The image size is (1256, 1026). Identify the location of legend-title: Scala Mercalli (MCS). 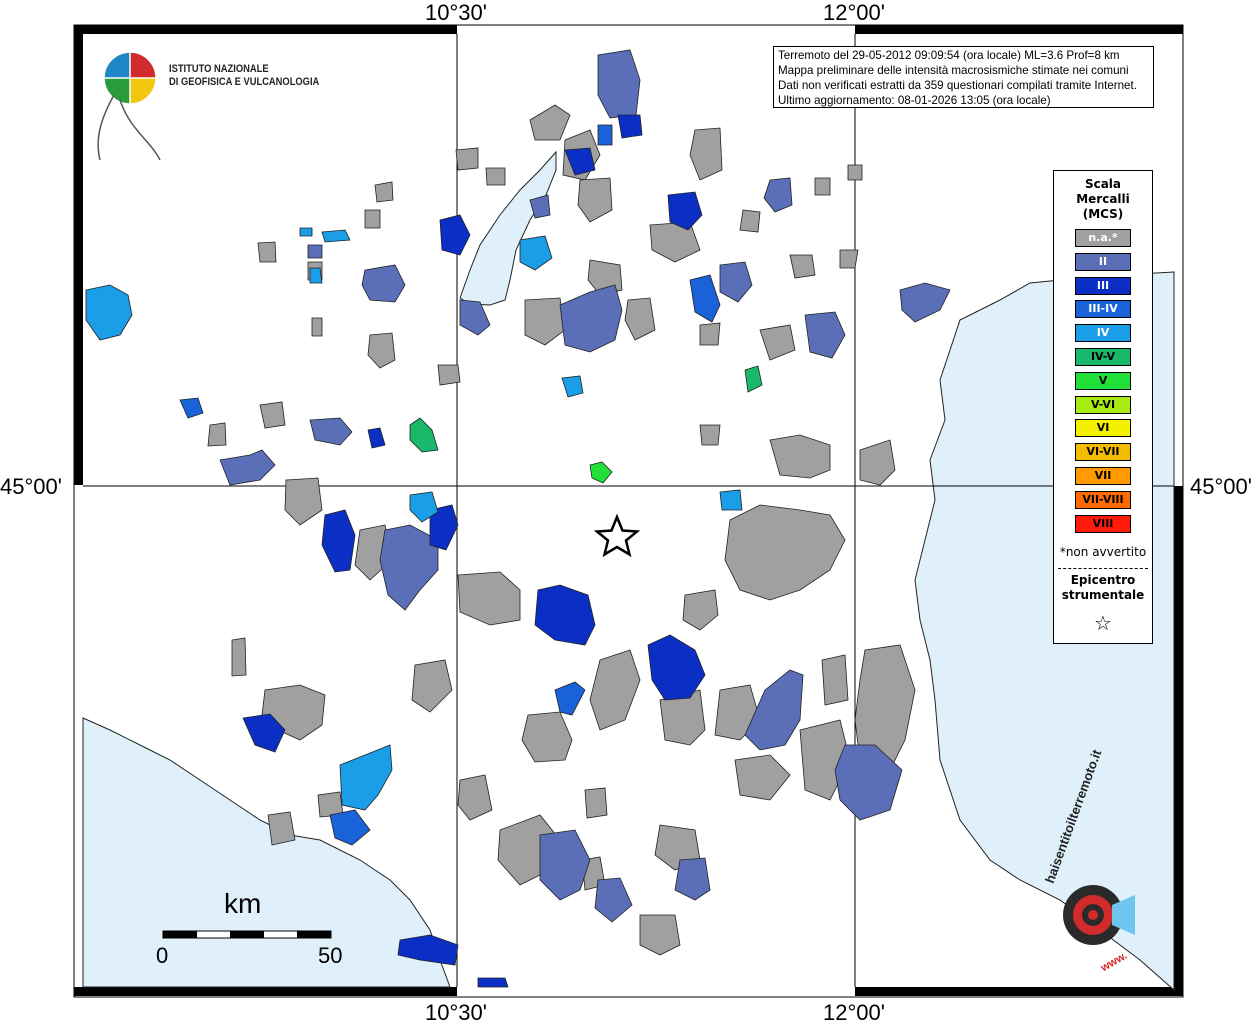
(1103, 199).